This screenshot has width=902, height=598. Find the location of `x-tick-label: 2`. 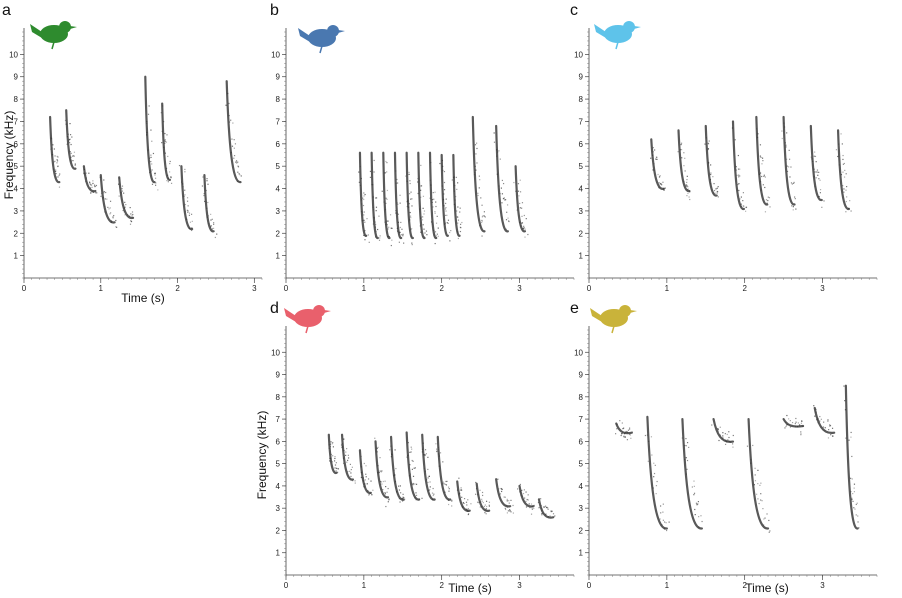

x-tick-label: 2 is located at coordinates (441, 585).